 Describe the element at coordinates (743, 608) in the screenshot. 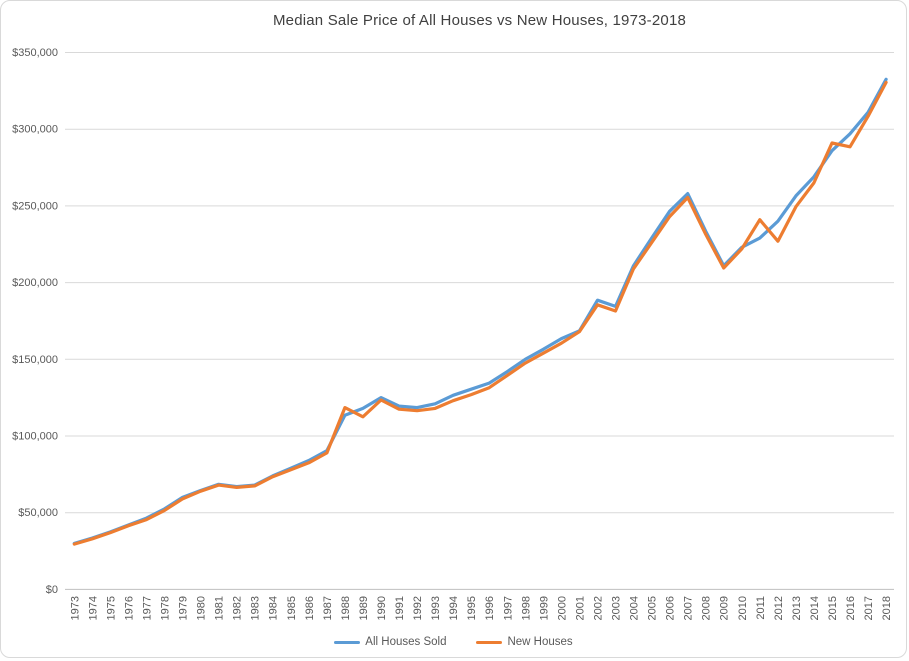

I see `x-axis-tick-label: 2010` at that location.